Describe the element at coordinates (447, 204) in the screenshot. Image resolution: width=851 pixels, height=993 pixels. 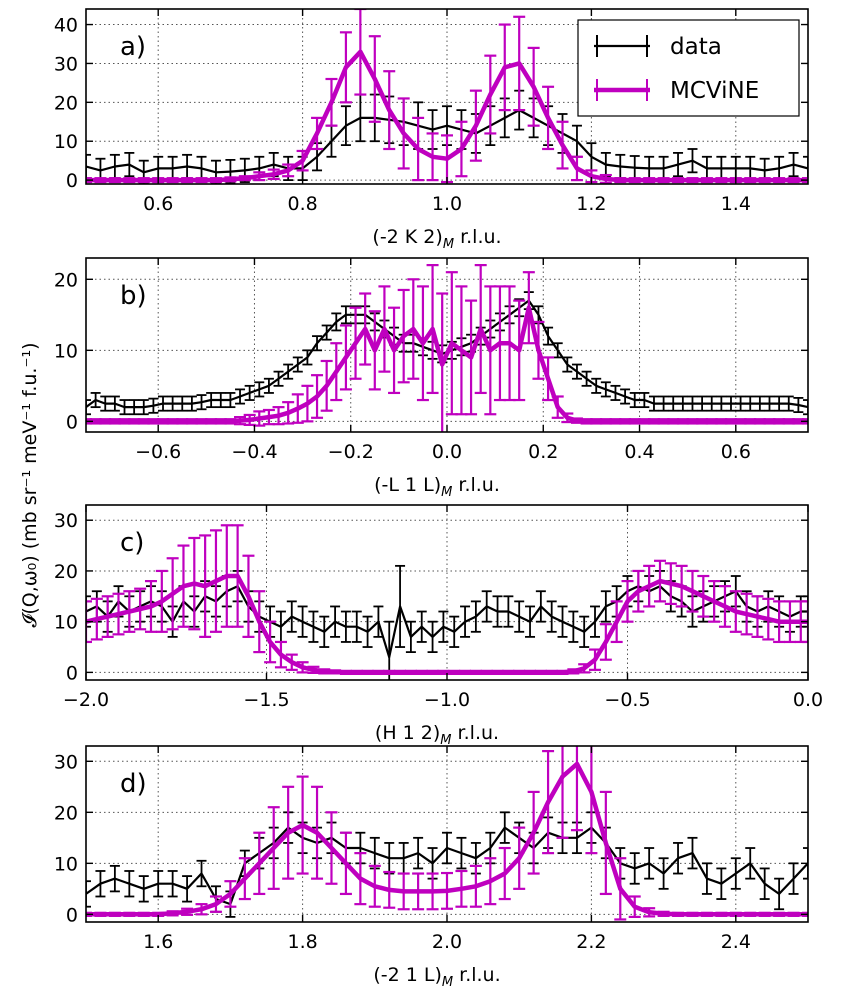
I see `x-tick-label: 1.0` at that location.